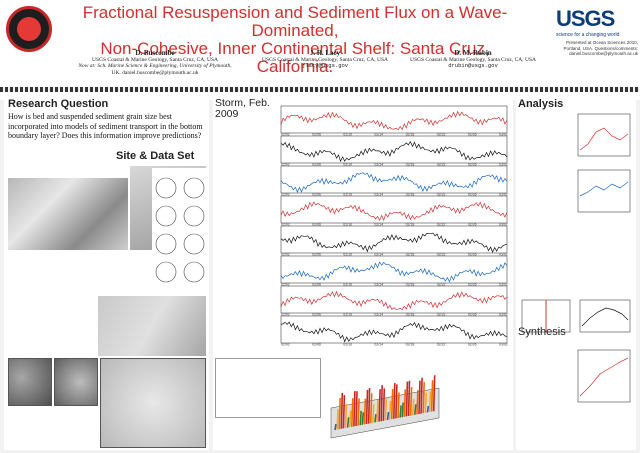 The height and width of the screenshot is (453, 640). I want to click on grainsize-map, so click(152, 326).